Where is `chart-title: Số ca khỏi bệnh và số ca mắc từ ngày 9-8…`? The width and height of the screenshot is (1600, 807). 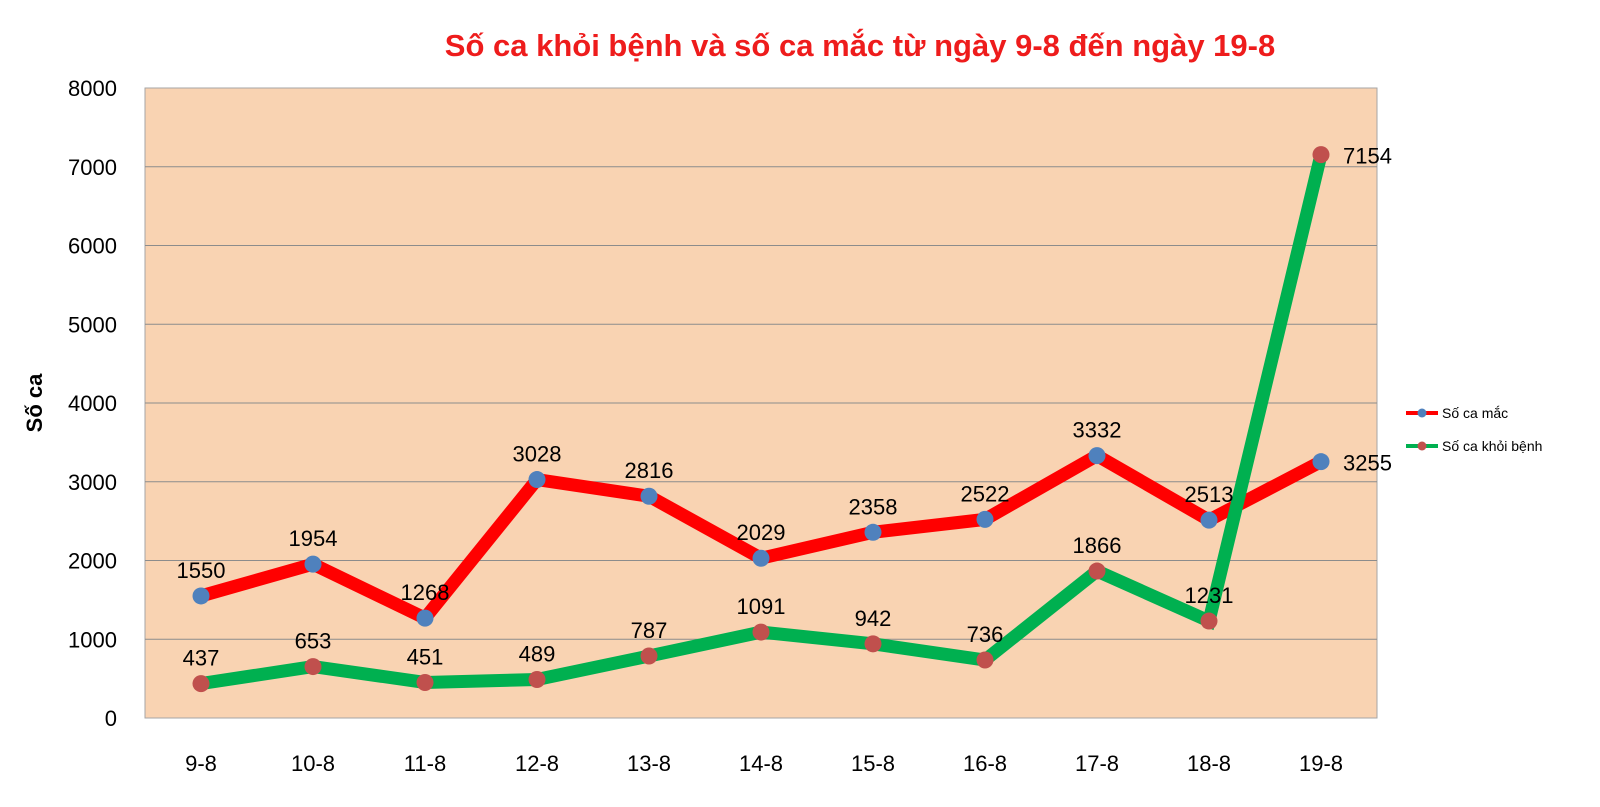
chart-title: Số ca khỏi bệnh và số ca mắc từ ngày 9-8… is located at coordinates (860, 45).